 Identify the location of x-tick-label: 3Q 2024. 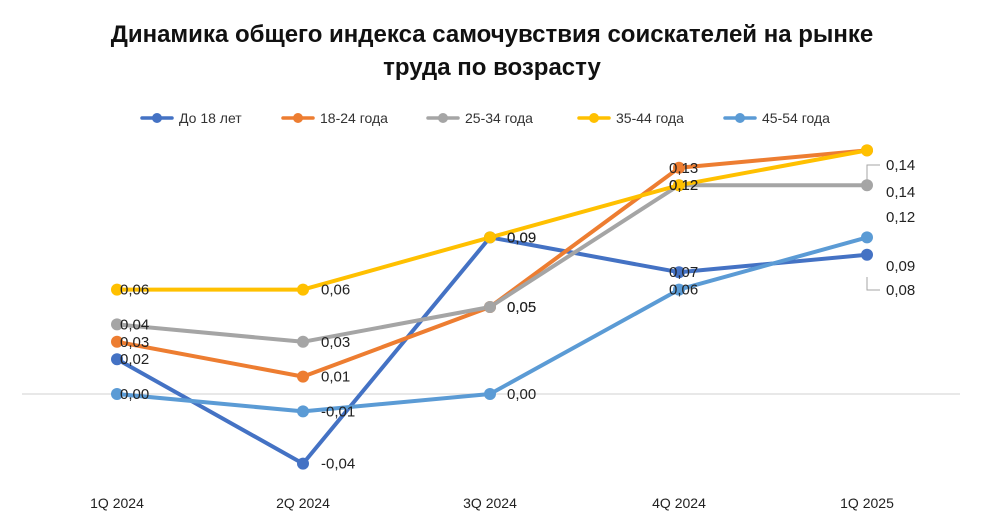
(490, 503).